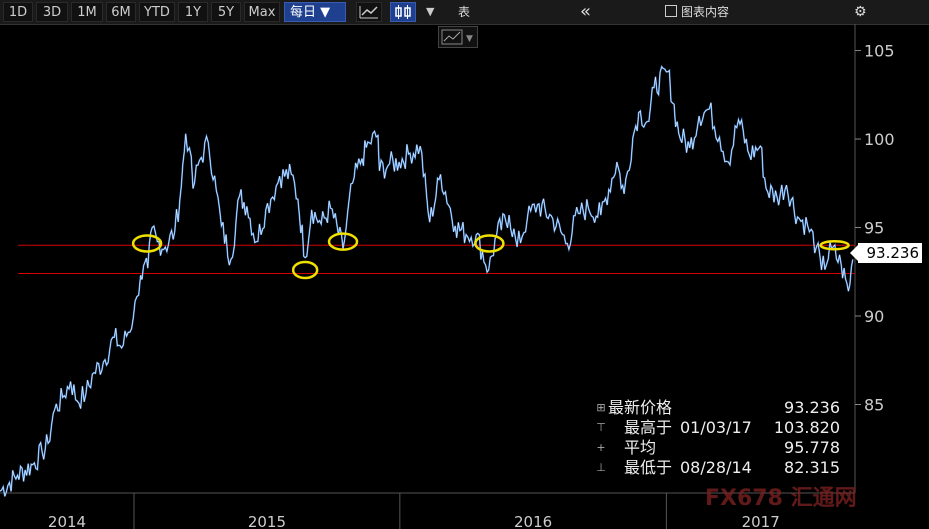  I want to click on y-tick-label: 85, so click(874, 405).